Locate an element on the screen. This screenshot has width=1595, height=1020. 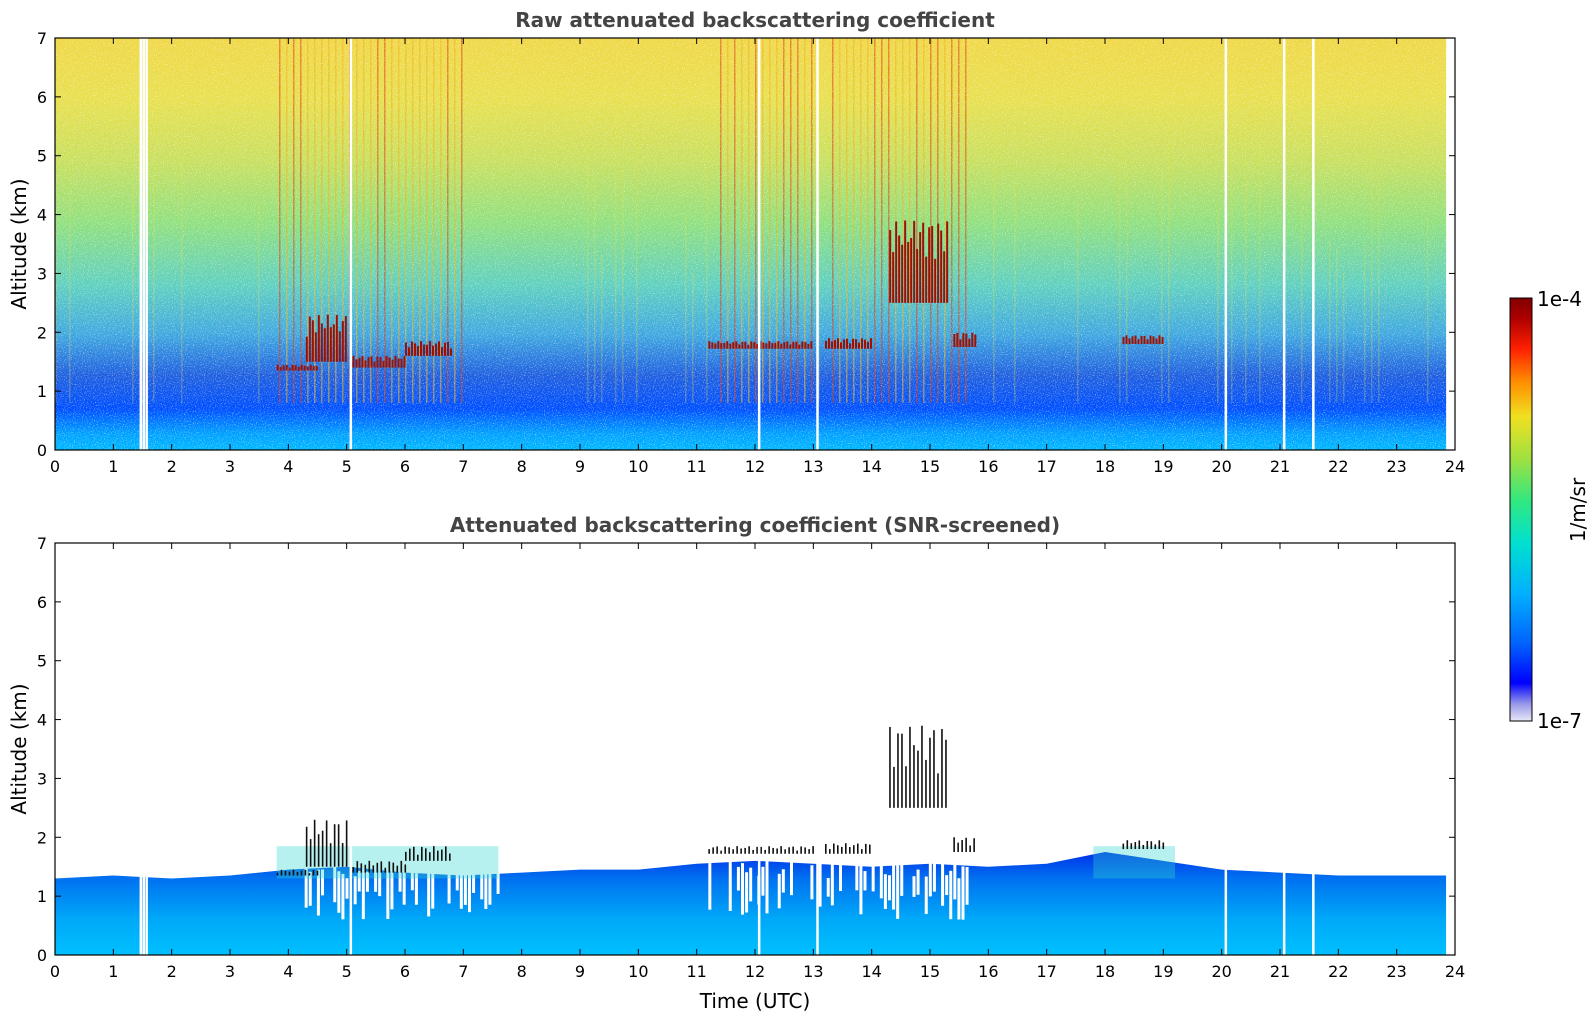
y-tick-label: 7 is located at coordinates (42, 543).